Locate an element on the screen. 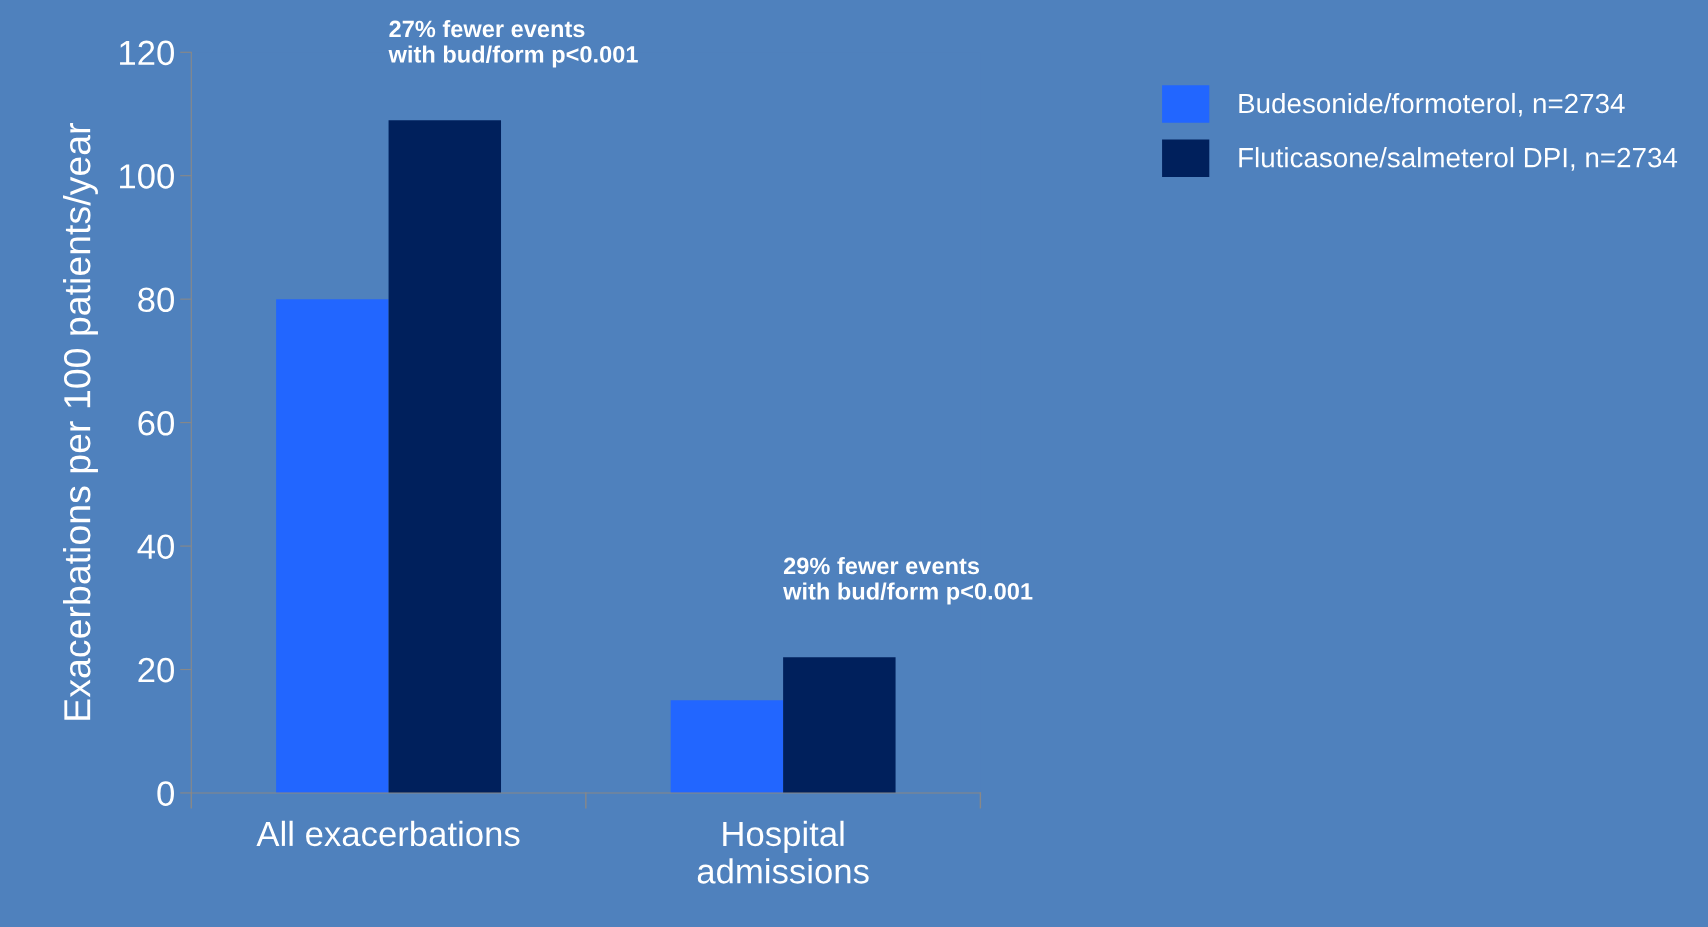 This screenshot has height=927, width=1708. legend-label: Fluticasone/salmeterol DPI, n=2734 is located at coordinates (1458, 159).